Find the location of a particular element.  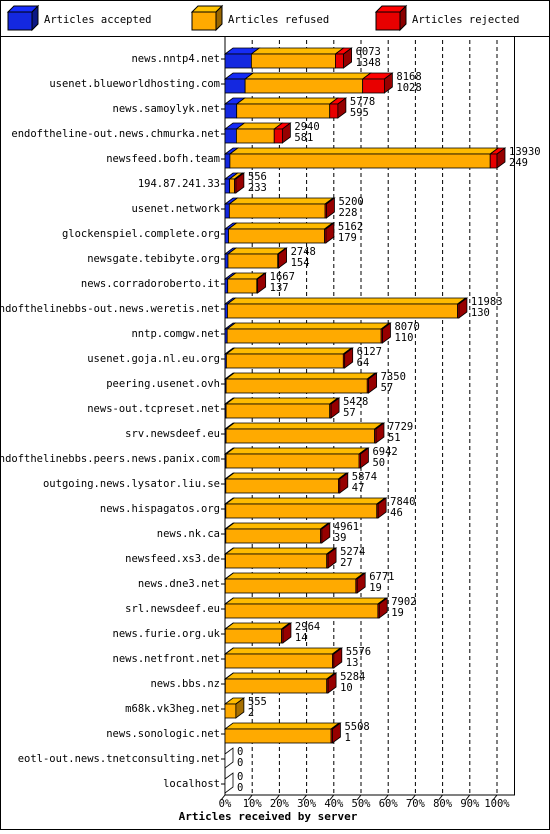

category-label: srl.newsdeef.eu is located at coordinates (172, 609).